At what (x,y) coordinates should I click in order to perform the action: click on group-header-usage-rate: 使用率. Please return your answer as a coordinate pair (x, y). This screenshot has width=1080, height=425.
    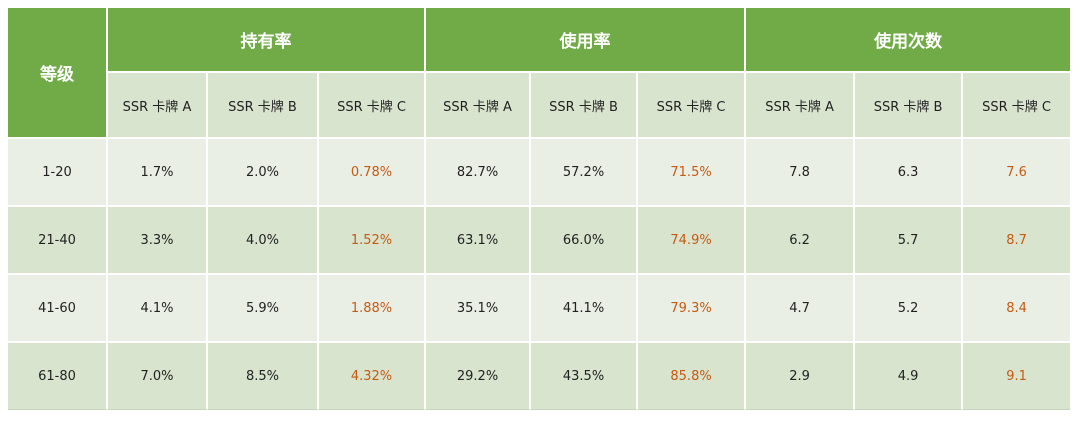
    Looking at the image, I should click on (586, 40).